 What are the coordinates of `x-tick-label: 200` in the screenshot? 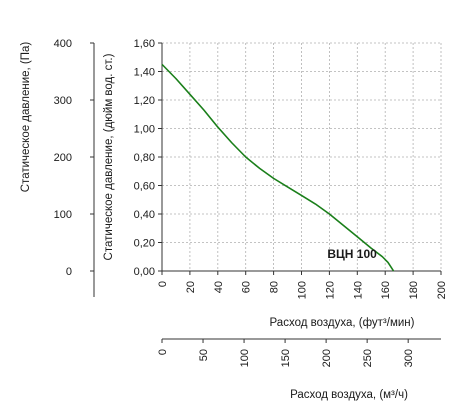 It's located at (442, 290).